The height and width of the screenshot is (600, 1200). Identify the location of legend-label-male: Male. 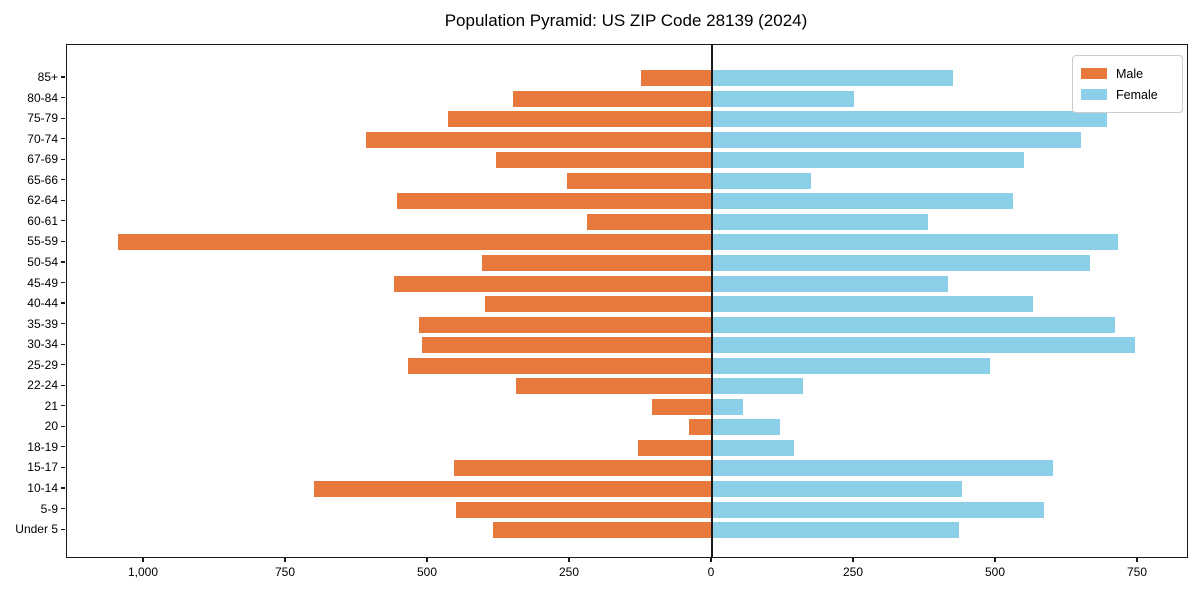
(1130, 73).